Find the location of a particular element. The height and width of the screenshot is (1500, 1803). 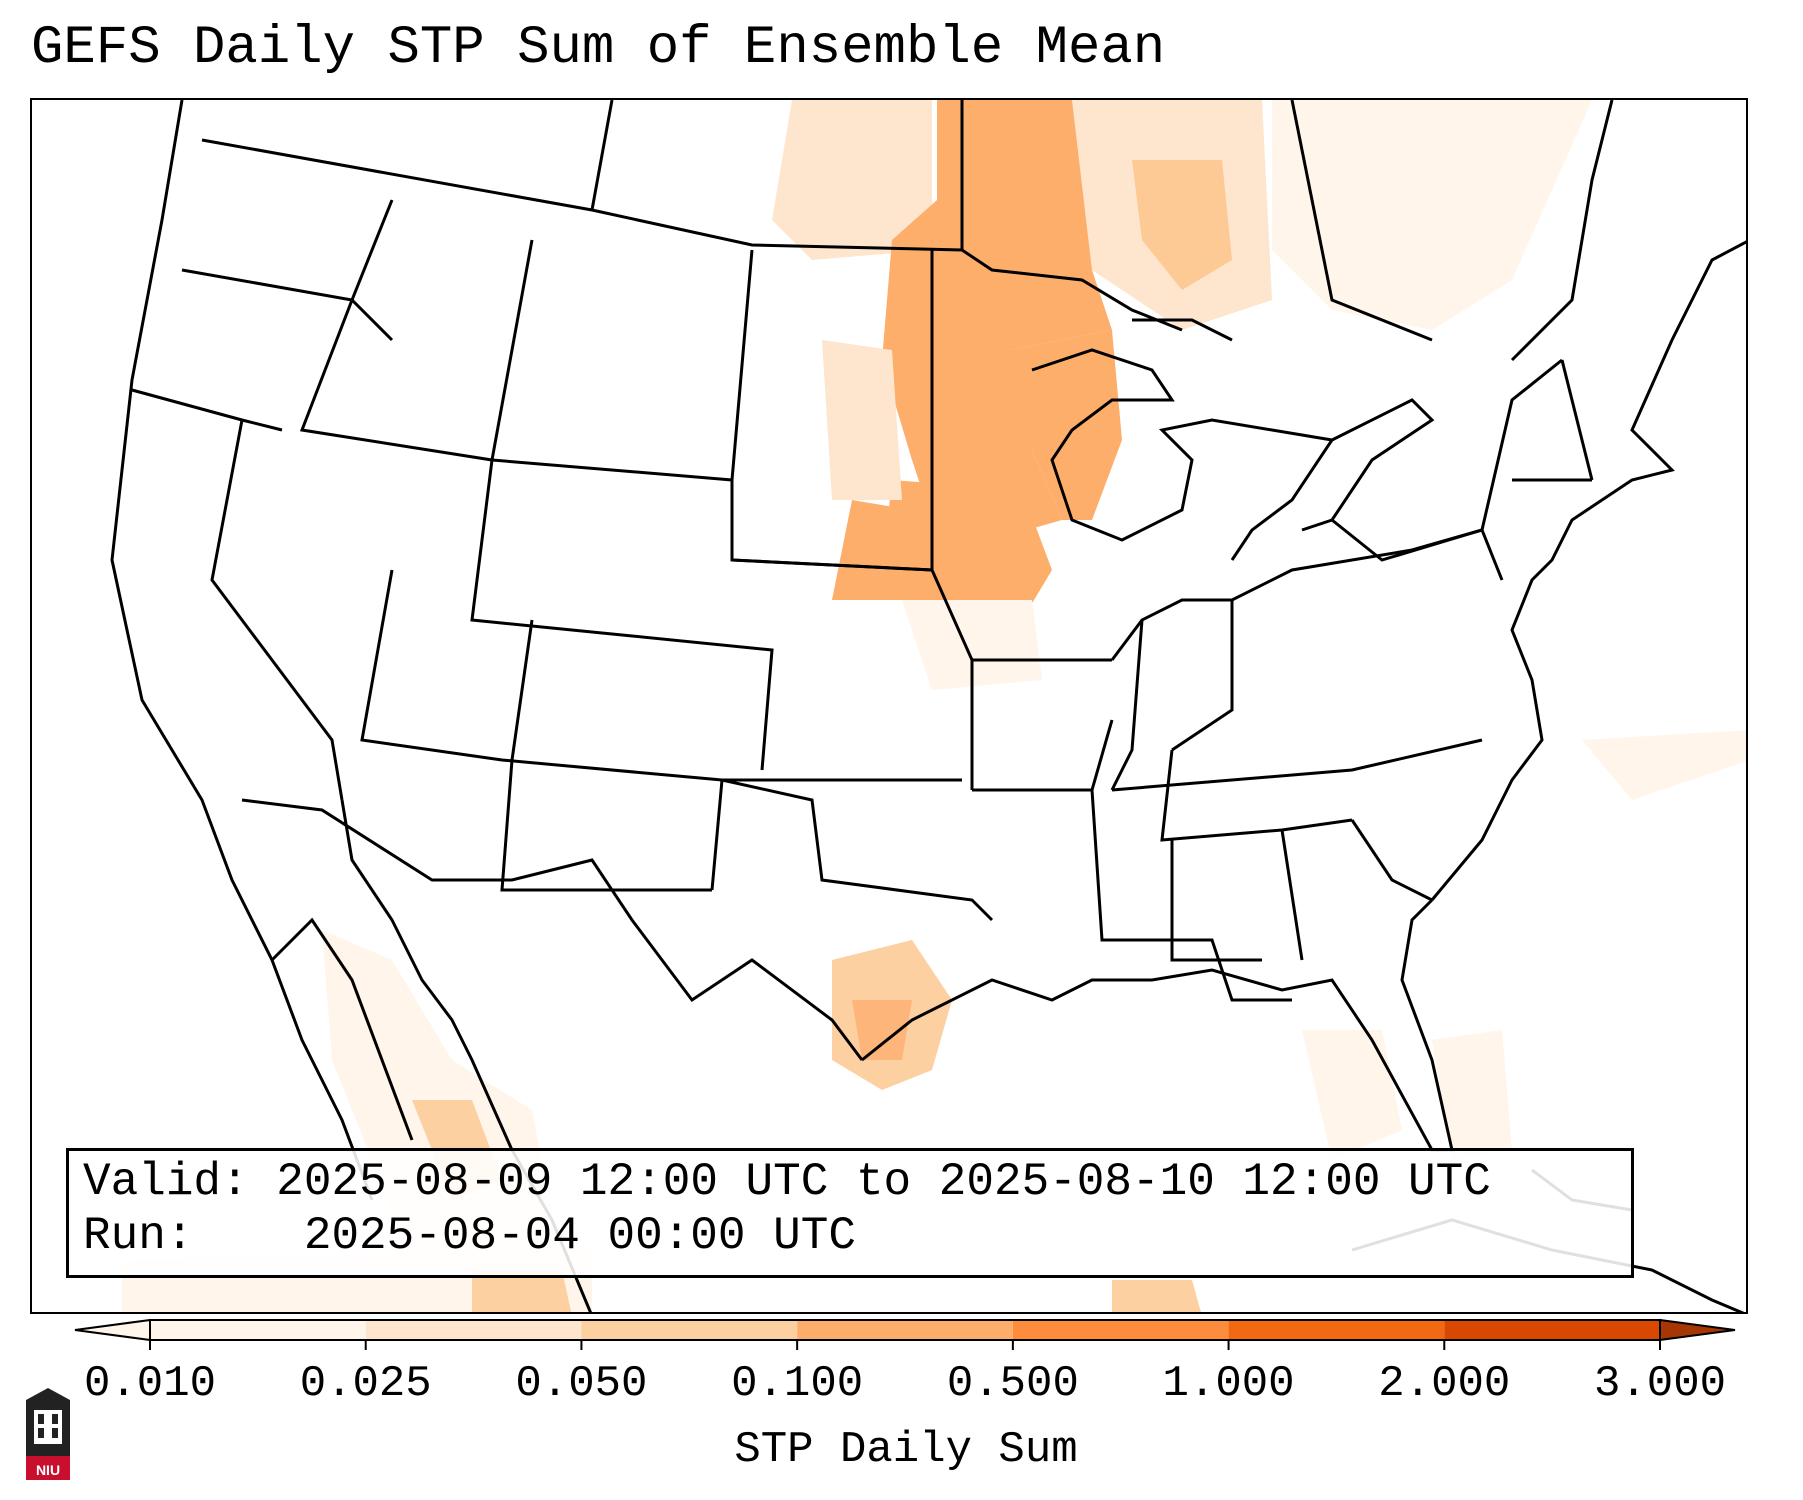

map-title: GEFS Daily STP Sum of Ensemble Mean is located at coordinates (598, 48).